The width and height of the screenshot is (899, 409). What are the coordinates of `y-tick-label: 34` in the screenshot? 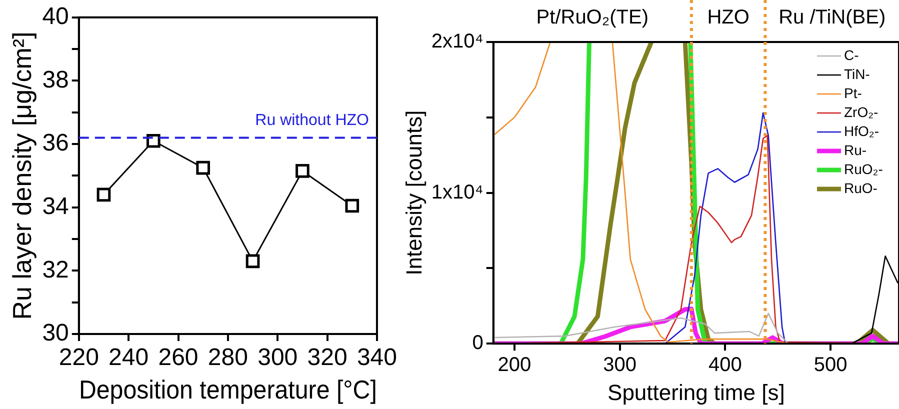 It's located at (55, 206).